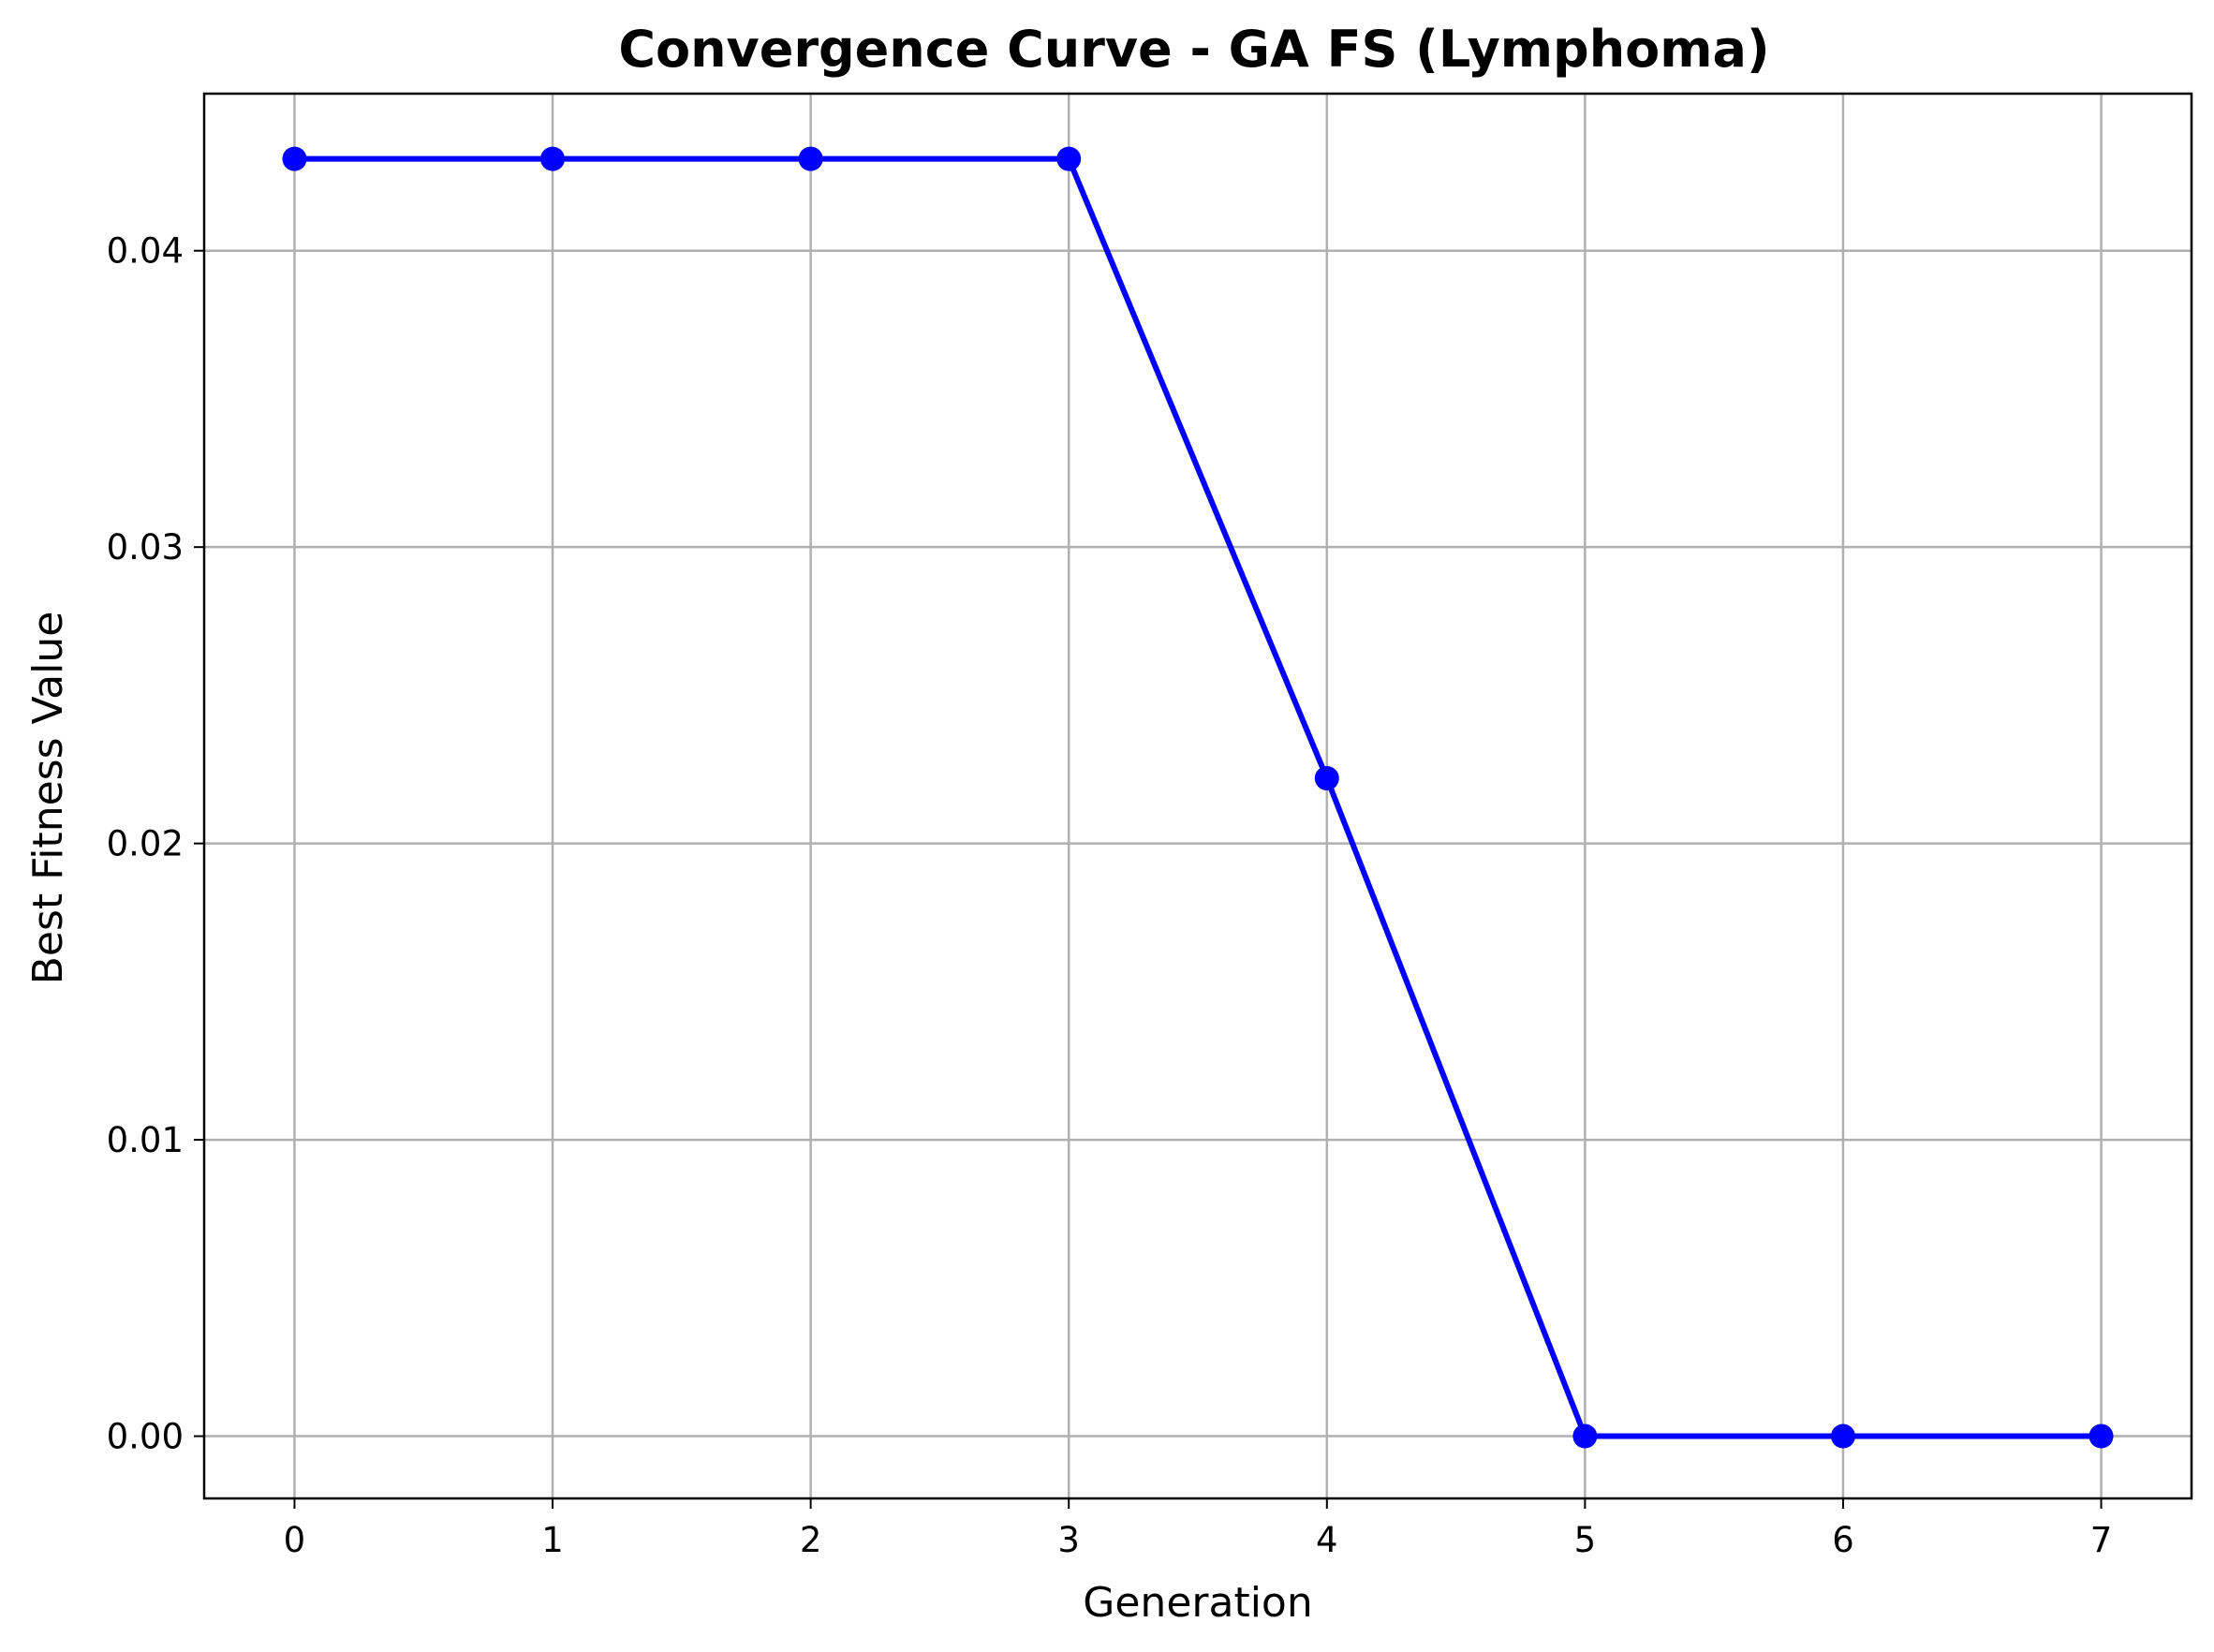 The image size is (2214, 1652). I want to click on y-tick-label: 0.03, so click(145, 547).